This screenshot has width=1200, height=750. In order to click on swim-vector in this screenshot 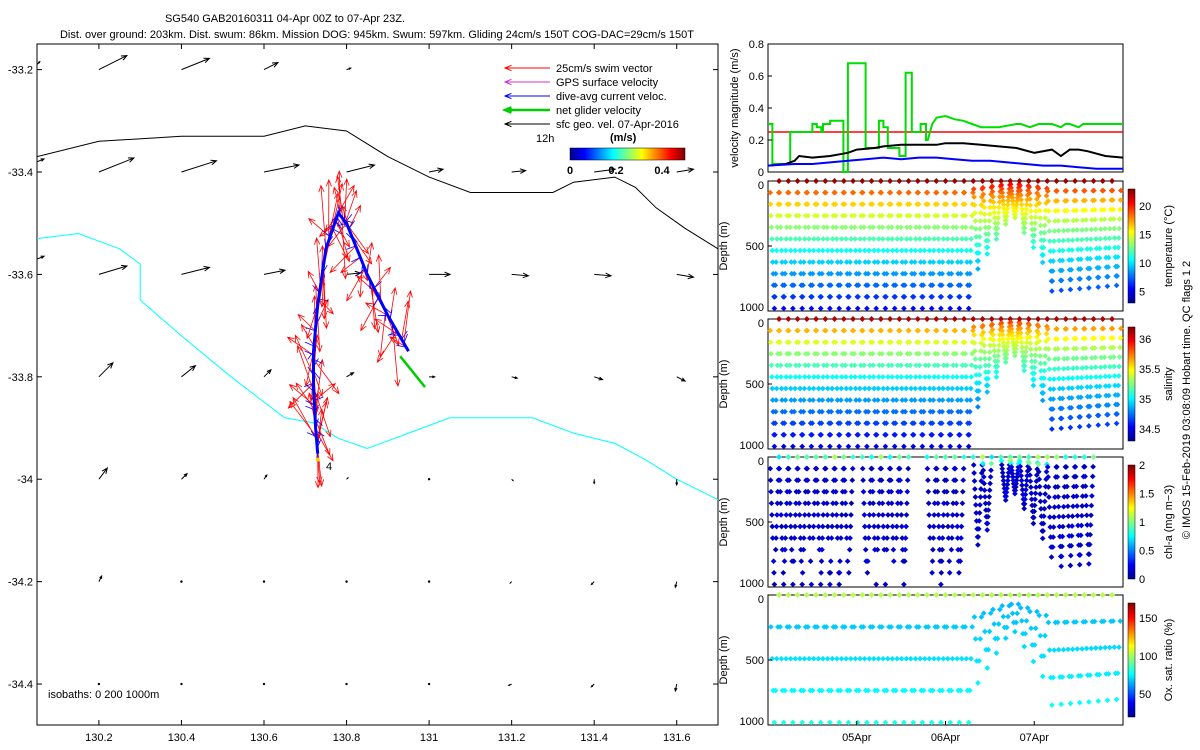, I will do `click(396, 355)`.